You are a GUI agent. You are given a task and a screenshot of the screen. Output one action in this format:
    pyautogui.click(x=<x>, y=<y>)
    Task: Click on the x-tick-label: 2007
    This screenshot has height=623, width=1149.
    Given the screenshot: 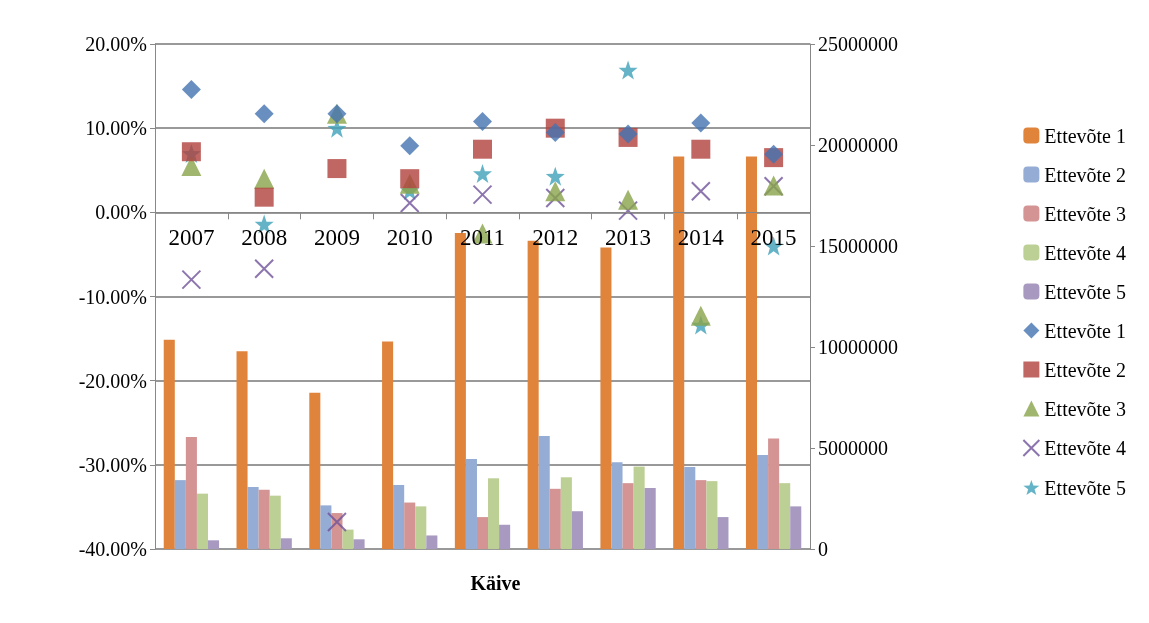 What is the action you would take?
    pyautogui.click(x=191, y=238)
    